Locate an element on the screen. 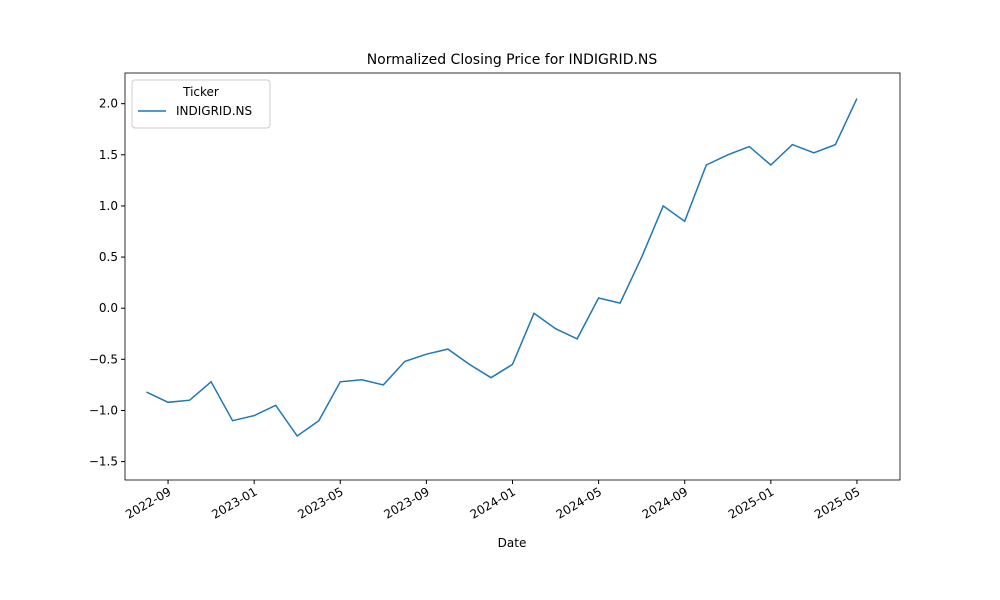 This screenshot has height=600, width=1000. y-tick-label: 1.5 is located at coordinates (108, 155).